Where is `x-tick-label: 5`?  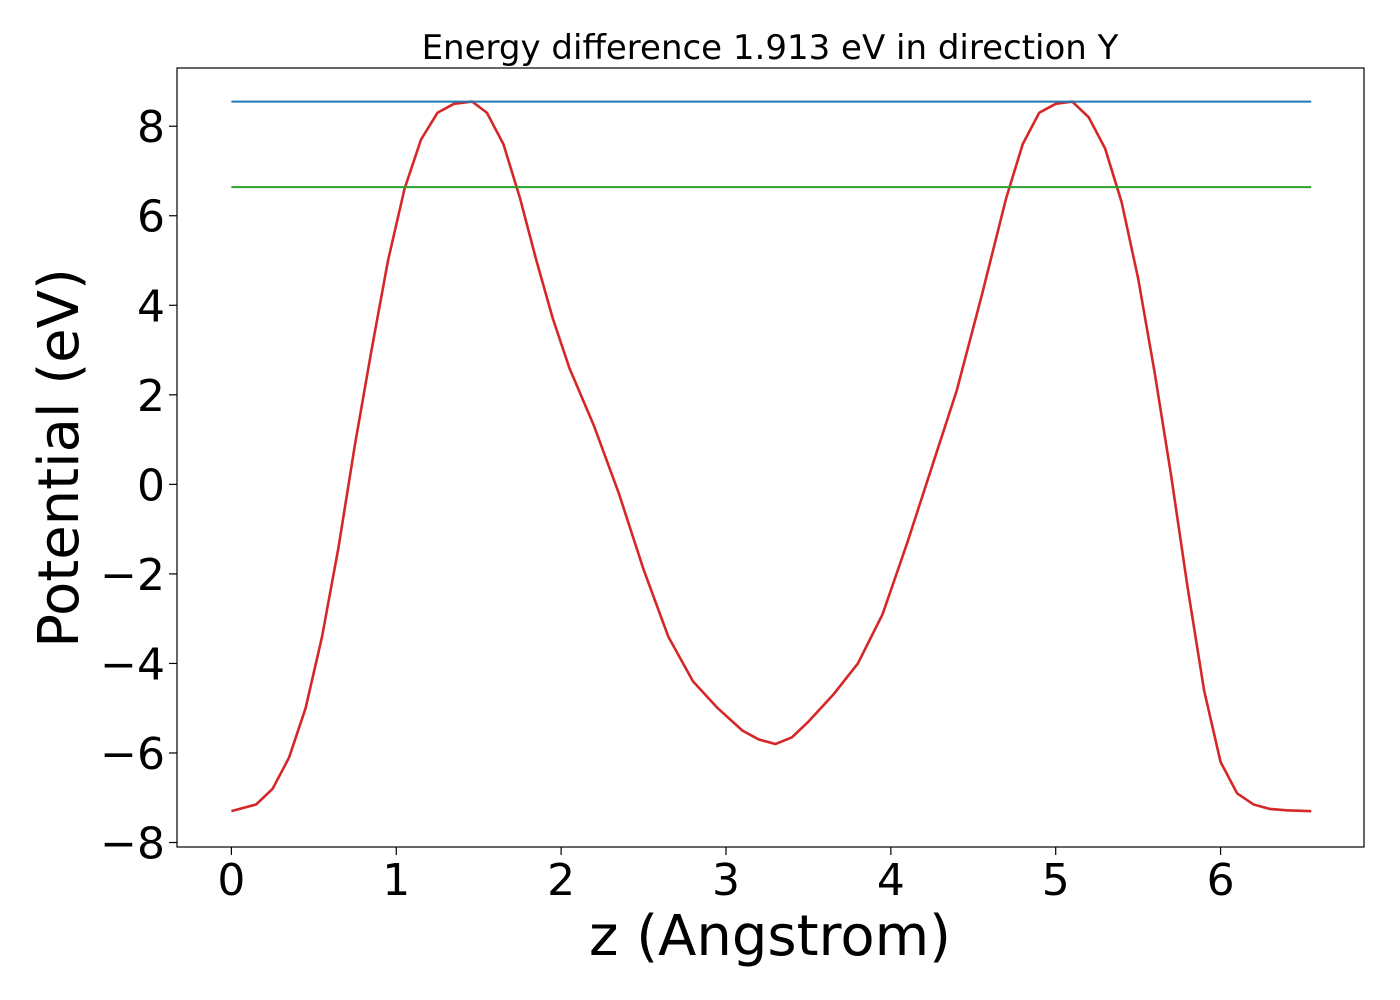 x-tick-label: 5 is located at coordinates (1056, 880).